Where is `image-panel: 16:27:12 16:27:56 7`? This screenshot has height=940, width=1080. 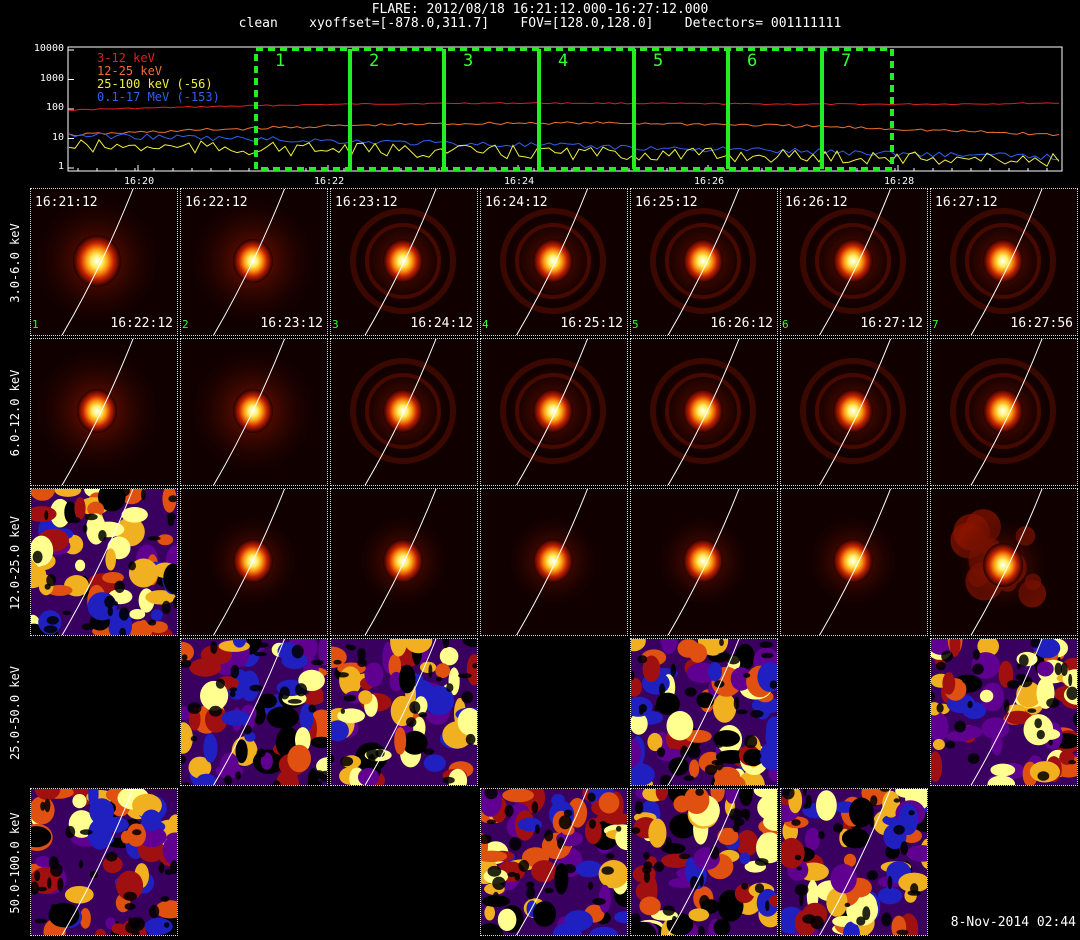 image-panel: 16:27:12 16:27:56 7 is located at coordinates (1004, 262).